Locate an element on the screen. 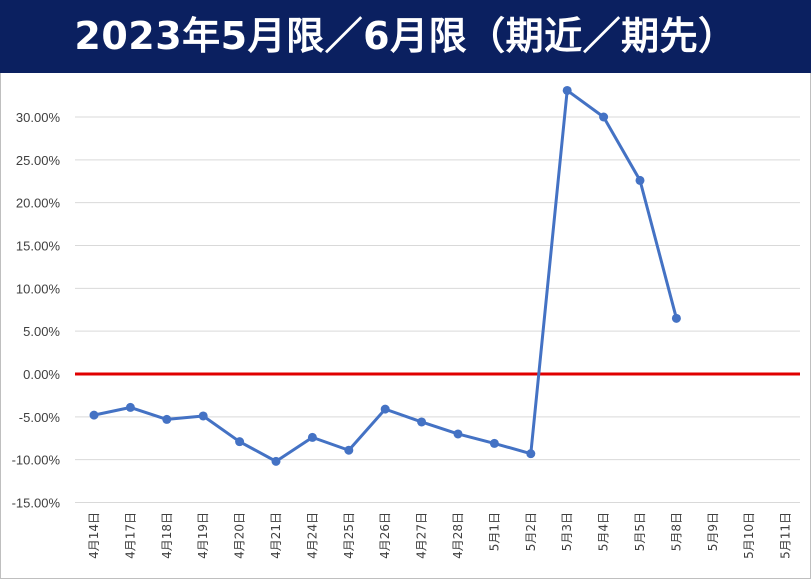 This screenshot has height=579, width=811. y-tick-label: 25.00% is located at coordinates (38, 160).